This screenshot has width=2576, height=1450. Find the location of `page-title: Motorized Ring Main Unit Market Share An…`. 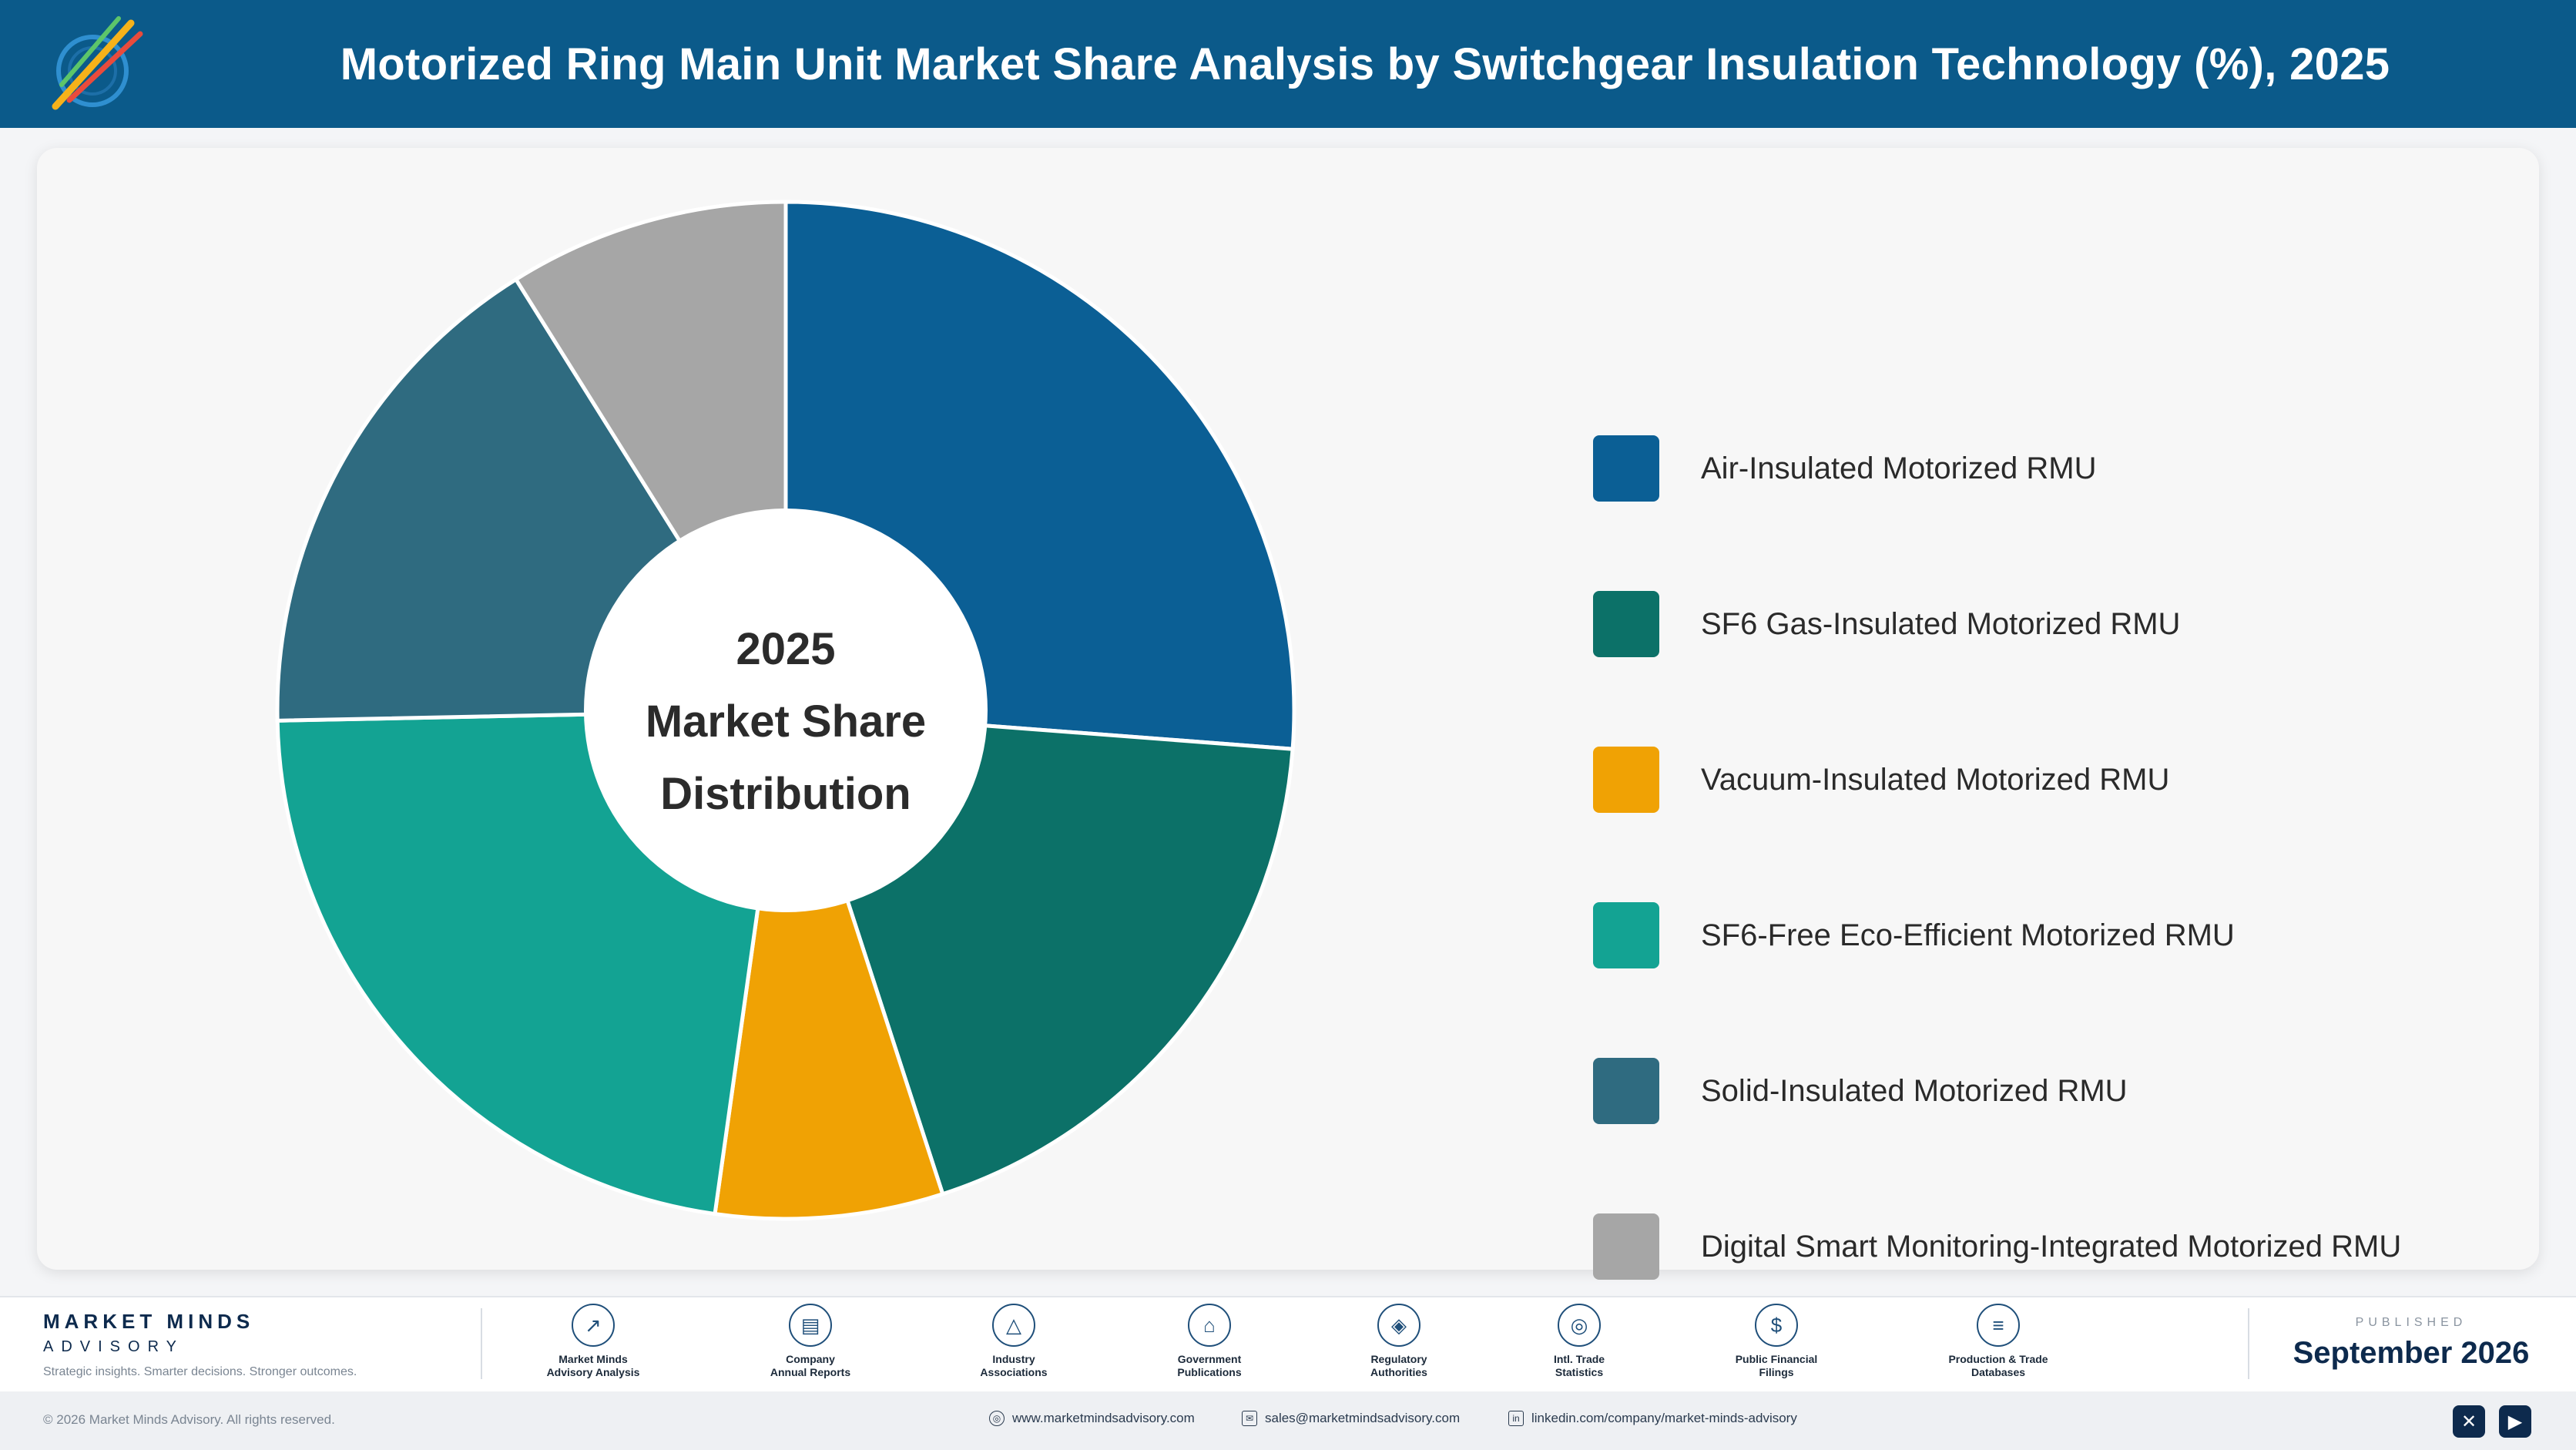

page-title: Motorized Ring Main Unit Market Share An… is located at coordinates (1365, 64).